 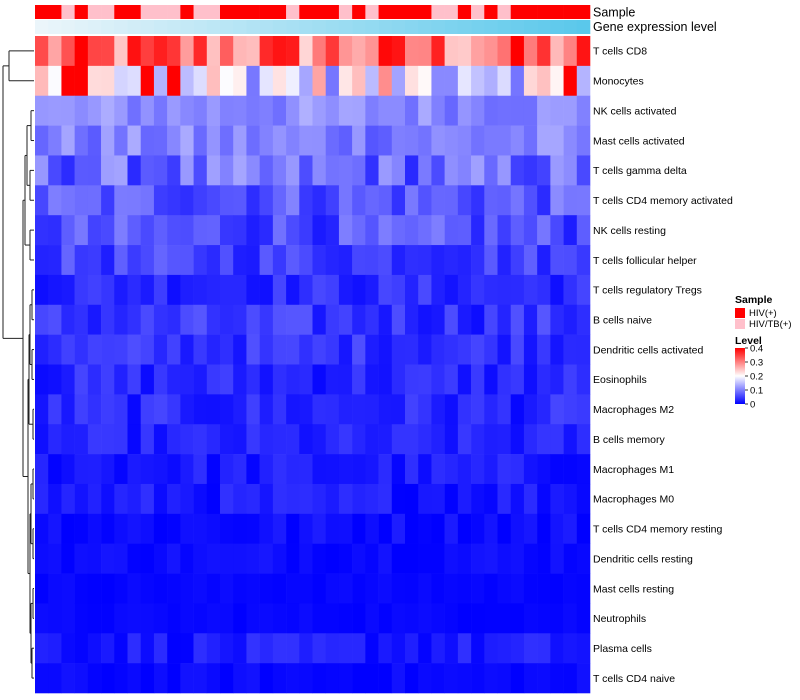 What do you see at coordinates (639, 141) in the screenshot?
I see `row-label: Mast cells activated` at bounding box center [639, 141].